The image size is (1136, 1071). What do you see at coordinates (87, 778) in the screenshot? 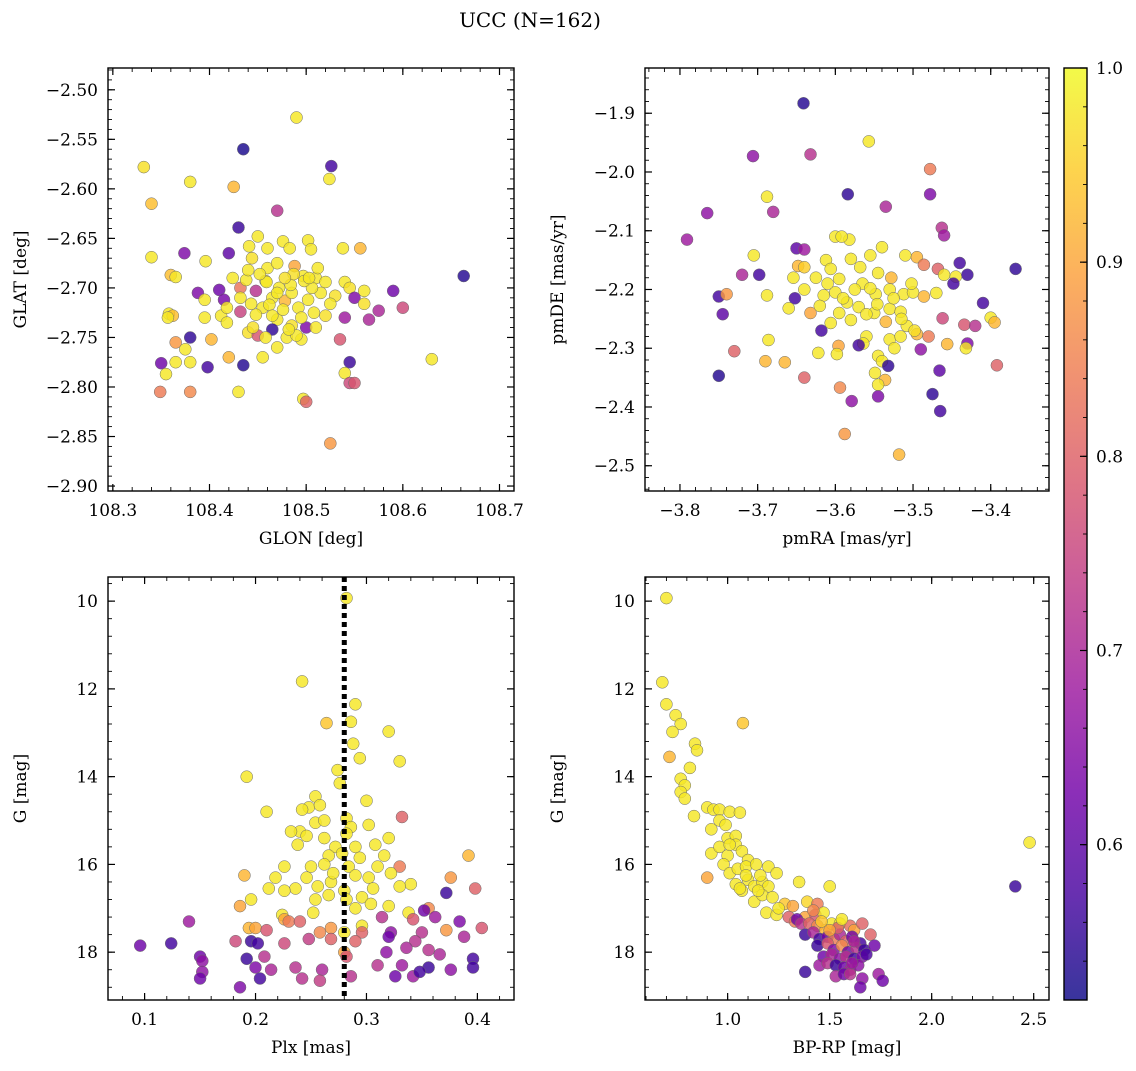
I see `y-tick-label: 14` at bounding box center [87, 778].